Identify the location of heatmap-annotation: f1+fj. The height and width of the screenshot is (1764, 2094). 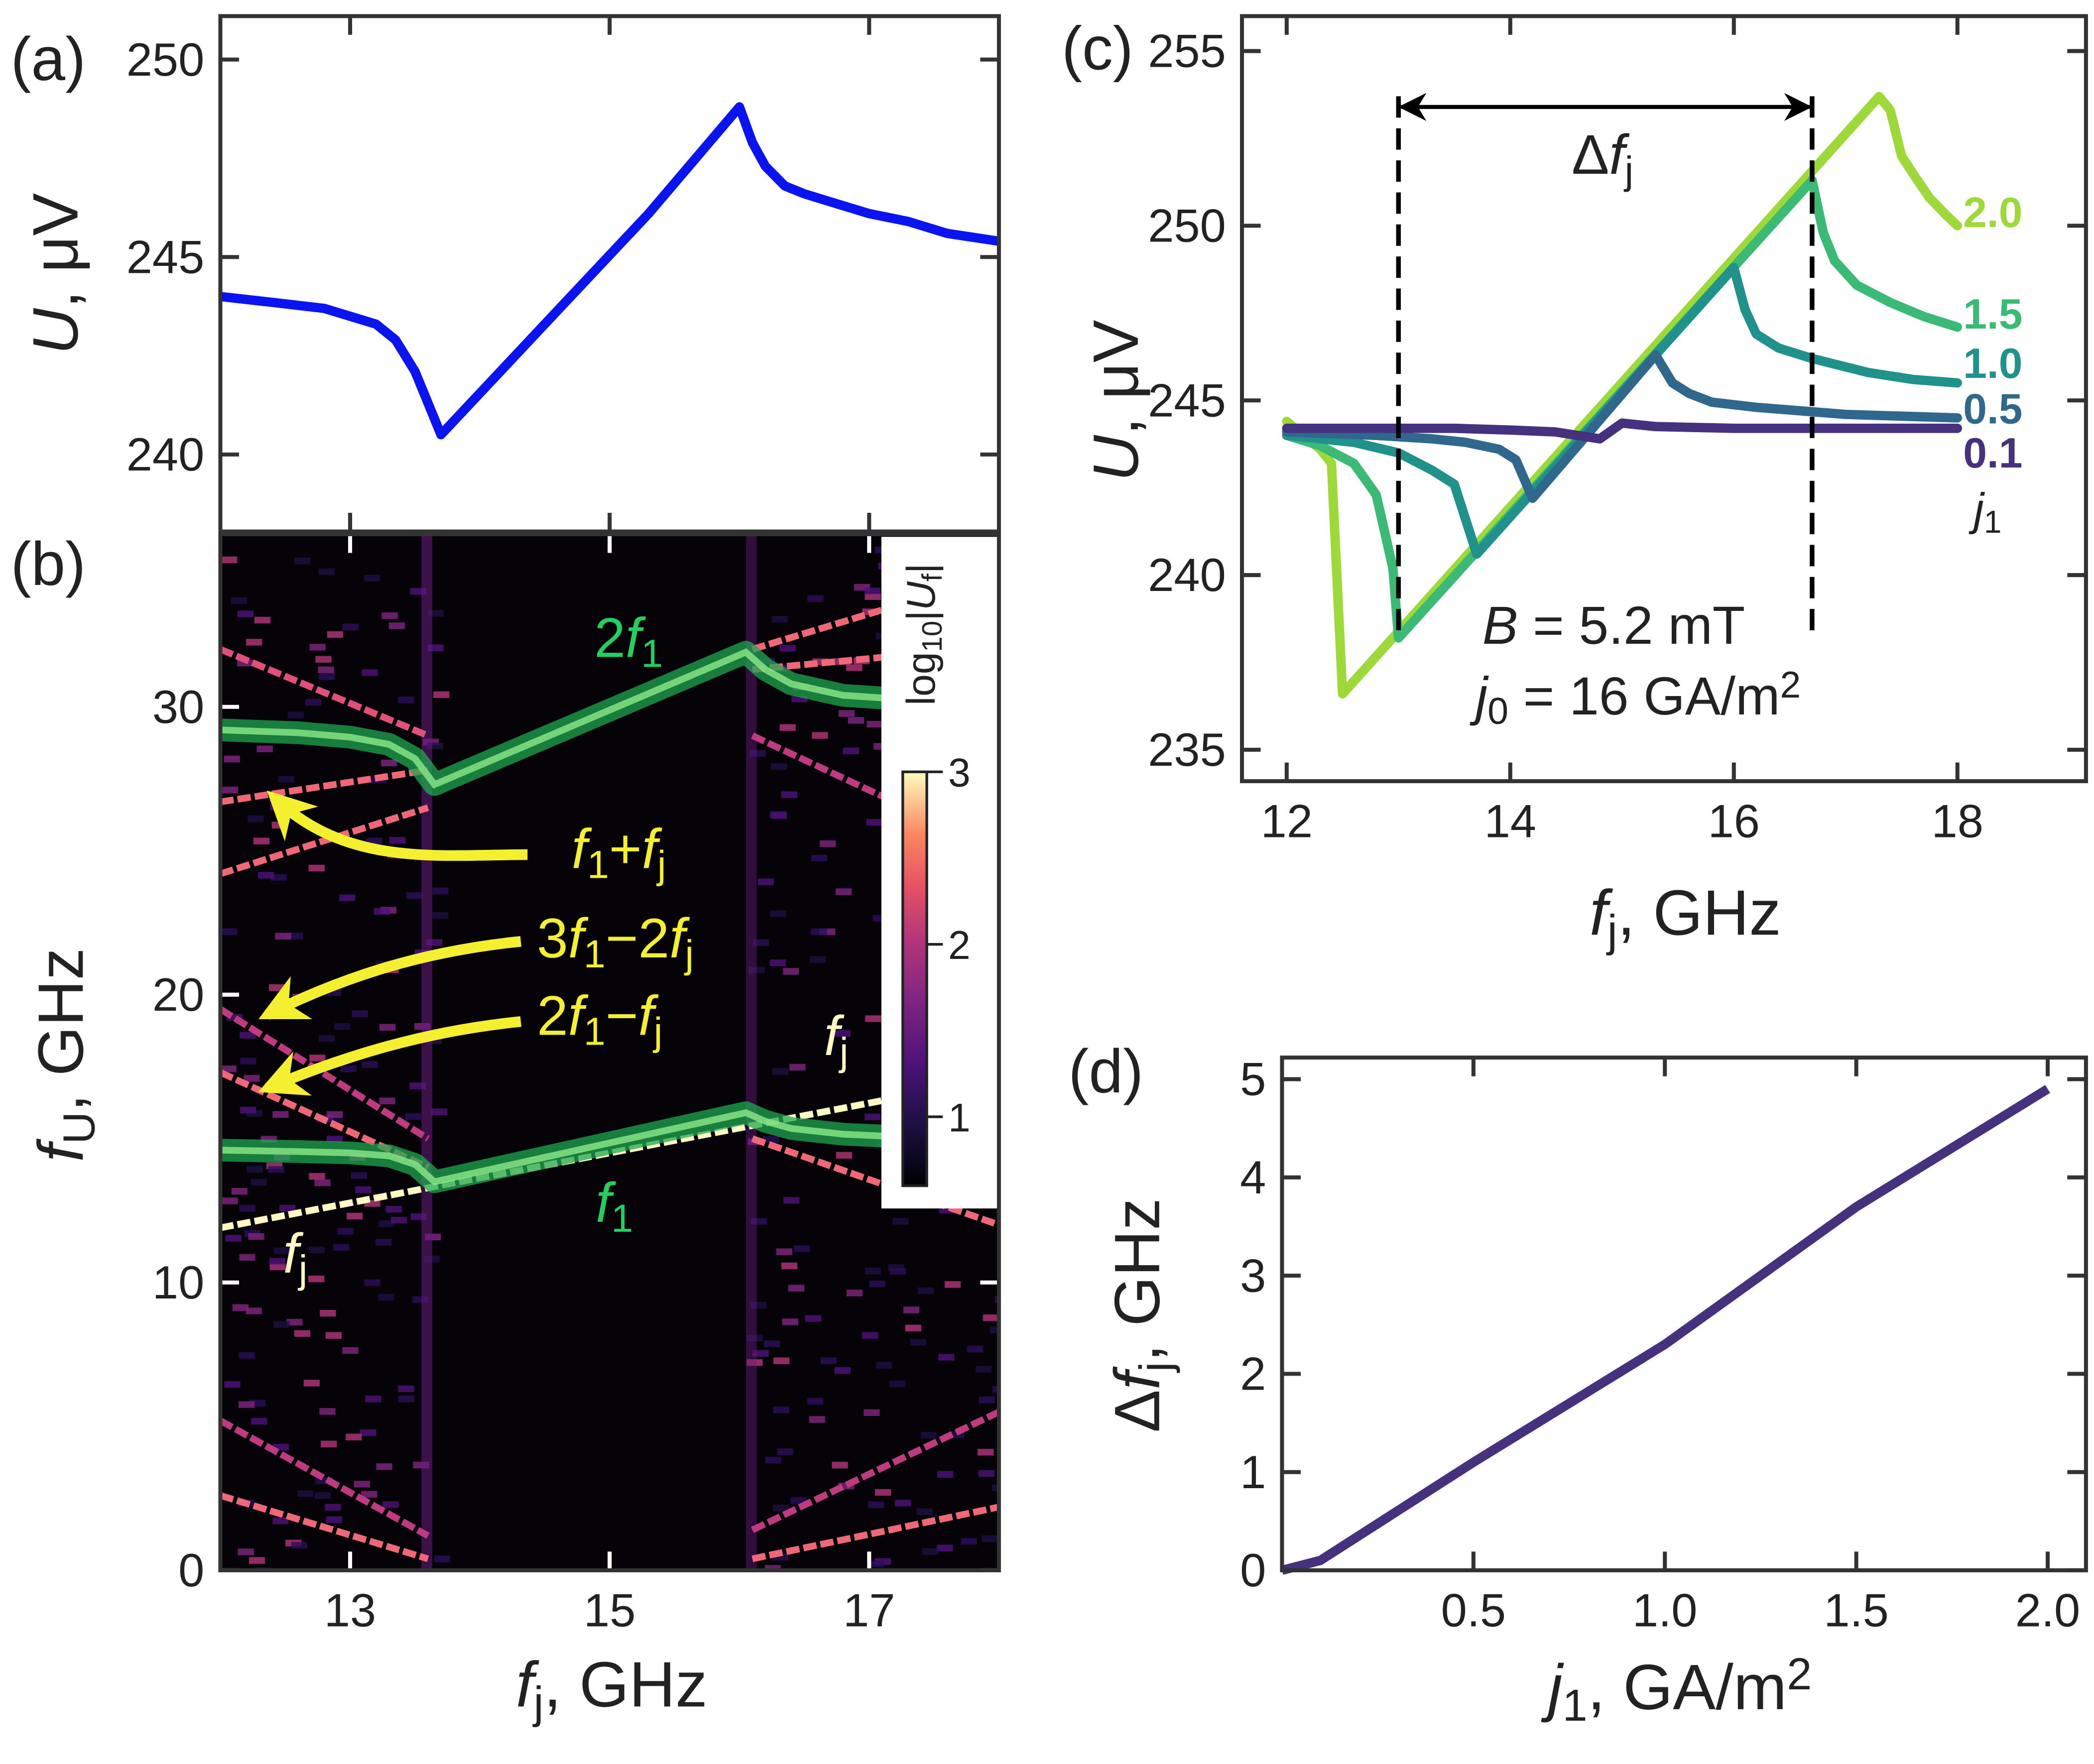
(619, 851).